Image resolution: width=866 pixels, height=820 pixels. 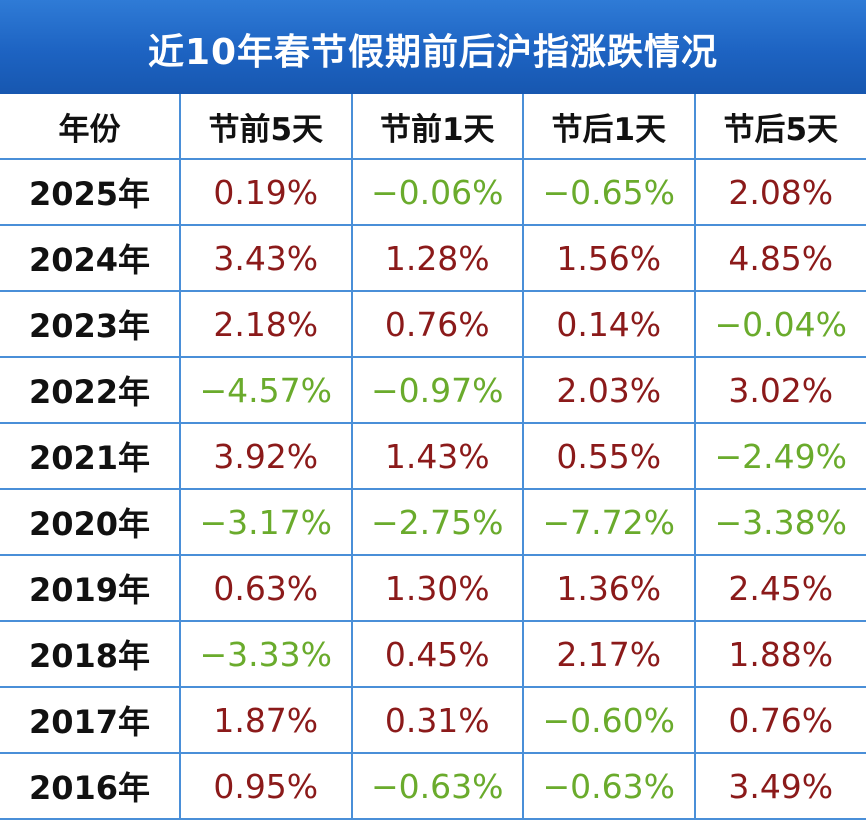 I want to click on value-cell: −7.72%, so click(x=609, y=522).